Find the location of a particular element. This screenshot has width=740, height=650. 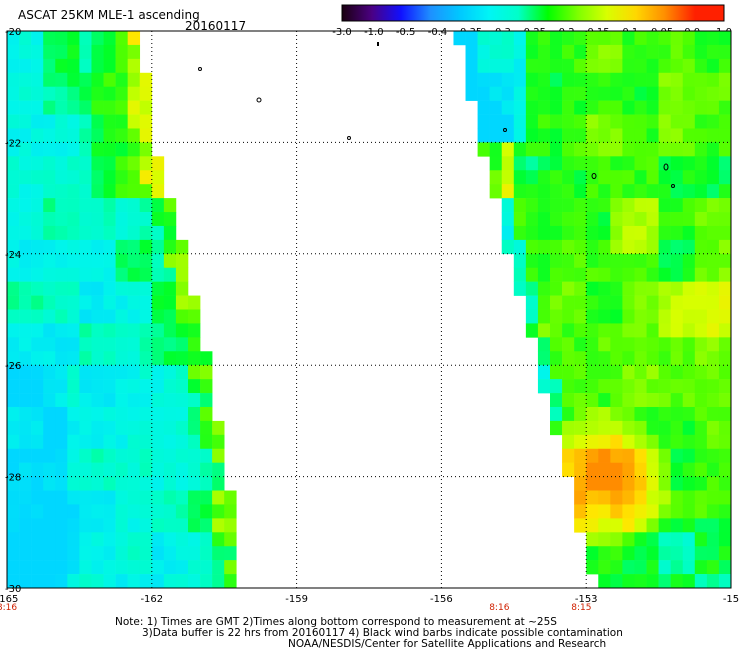

colorbar-segment is located at coordinates (621, 13).